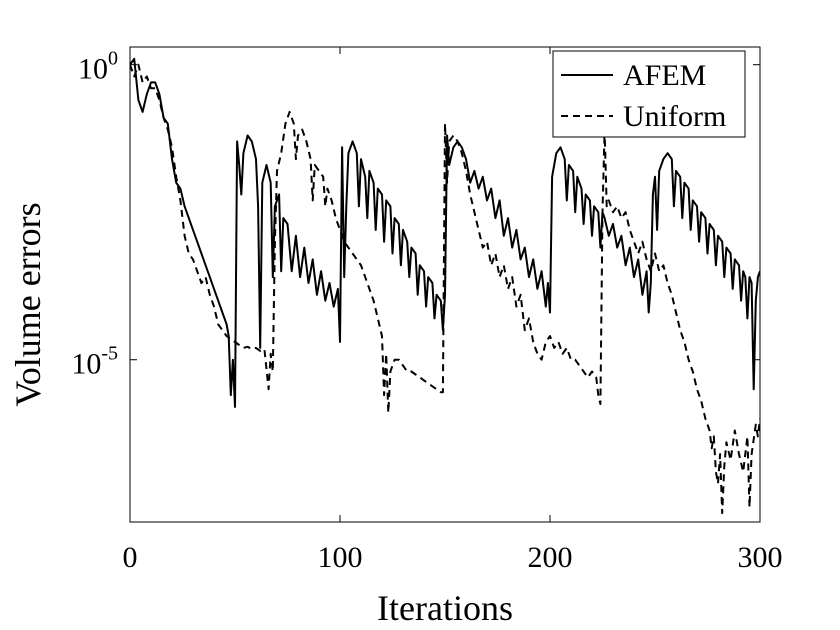 This screenshot has width=840, height=630. What do you see at coordinates (130, 557) in the screenshot?
I see `x-tick-label: 0` at bounding box center [130, 557].